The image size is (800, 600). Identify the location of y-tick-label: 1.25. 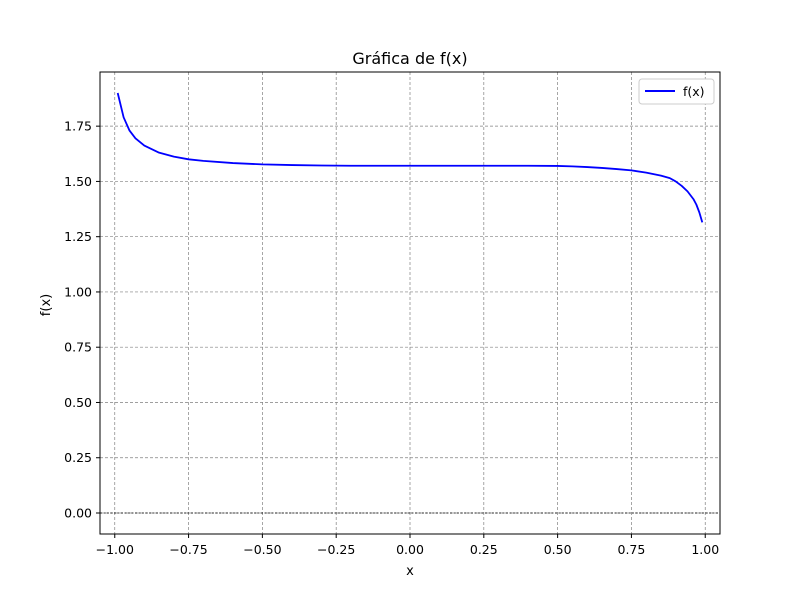
(78, 236).